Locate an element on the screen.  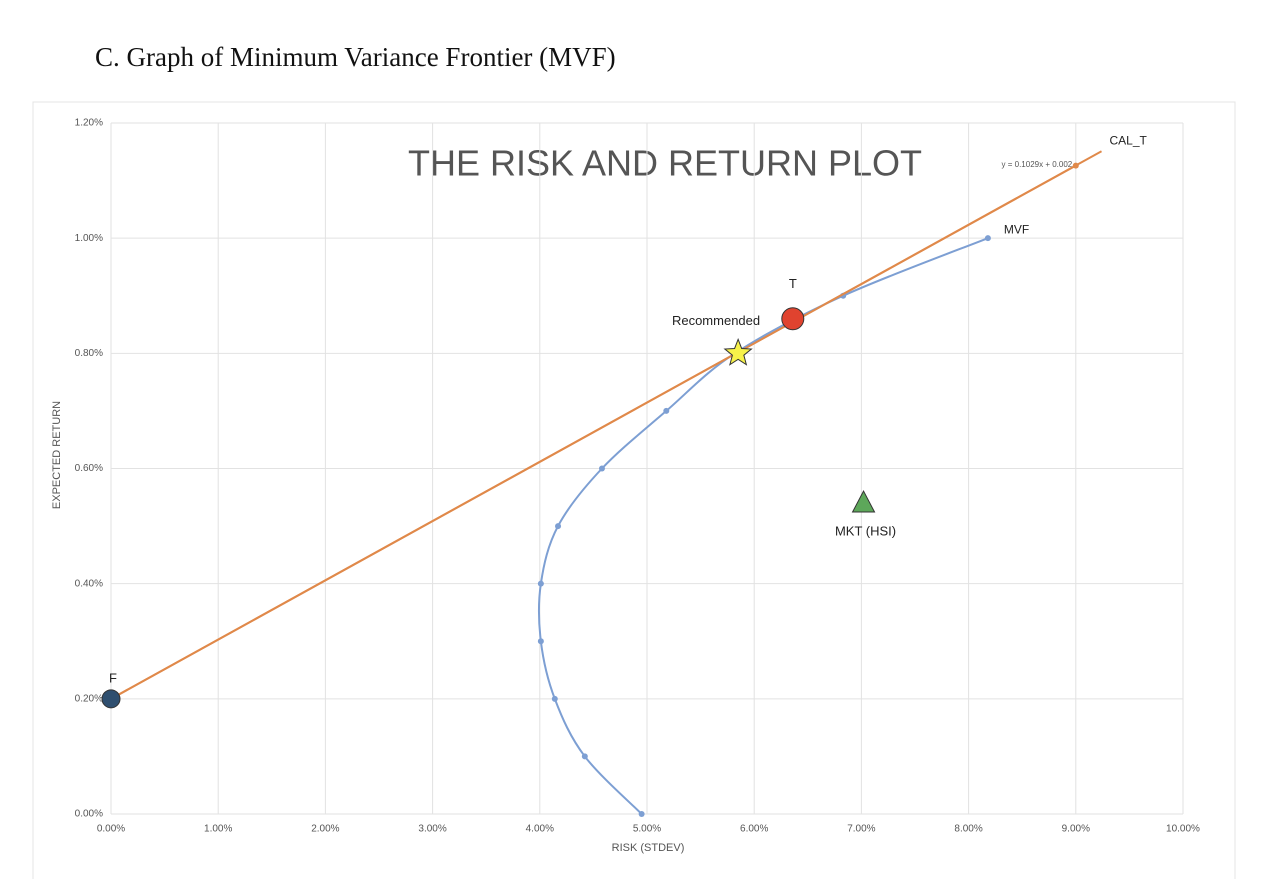
y-tick-label: 0.20% is located at coordinates (89, 698).